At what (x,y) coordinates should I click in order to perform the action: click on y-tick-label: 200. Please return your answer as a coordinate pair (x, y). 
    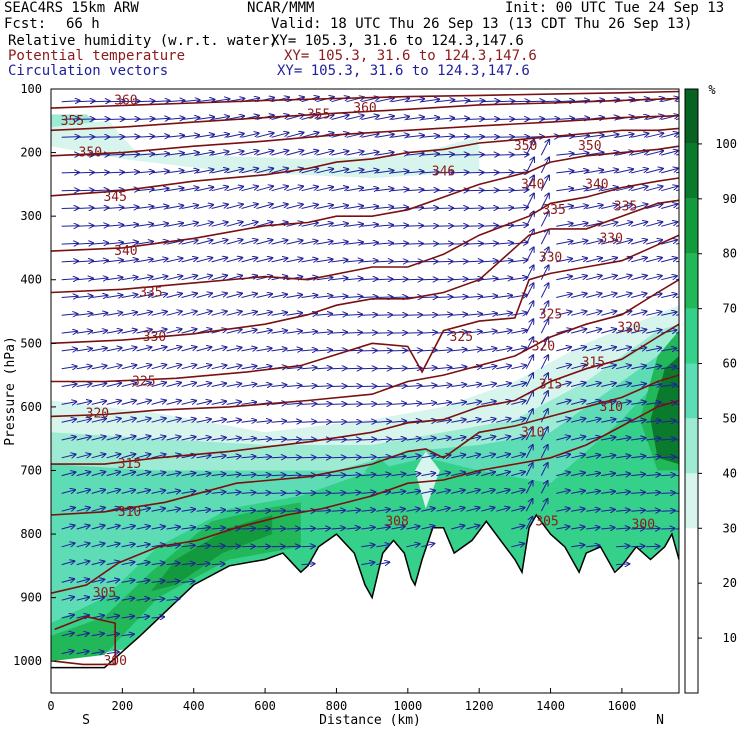
    Looking at the image, I should click on (31, 153).